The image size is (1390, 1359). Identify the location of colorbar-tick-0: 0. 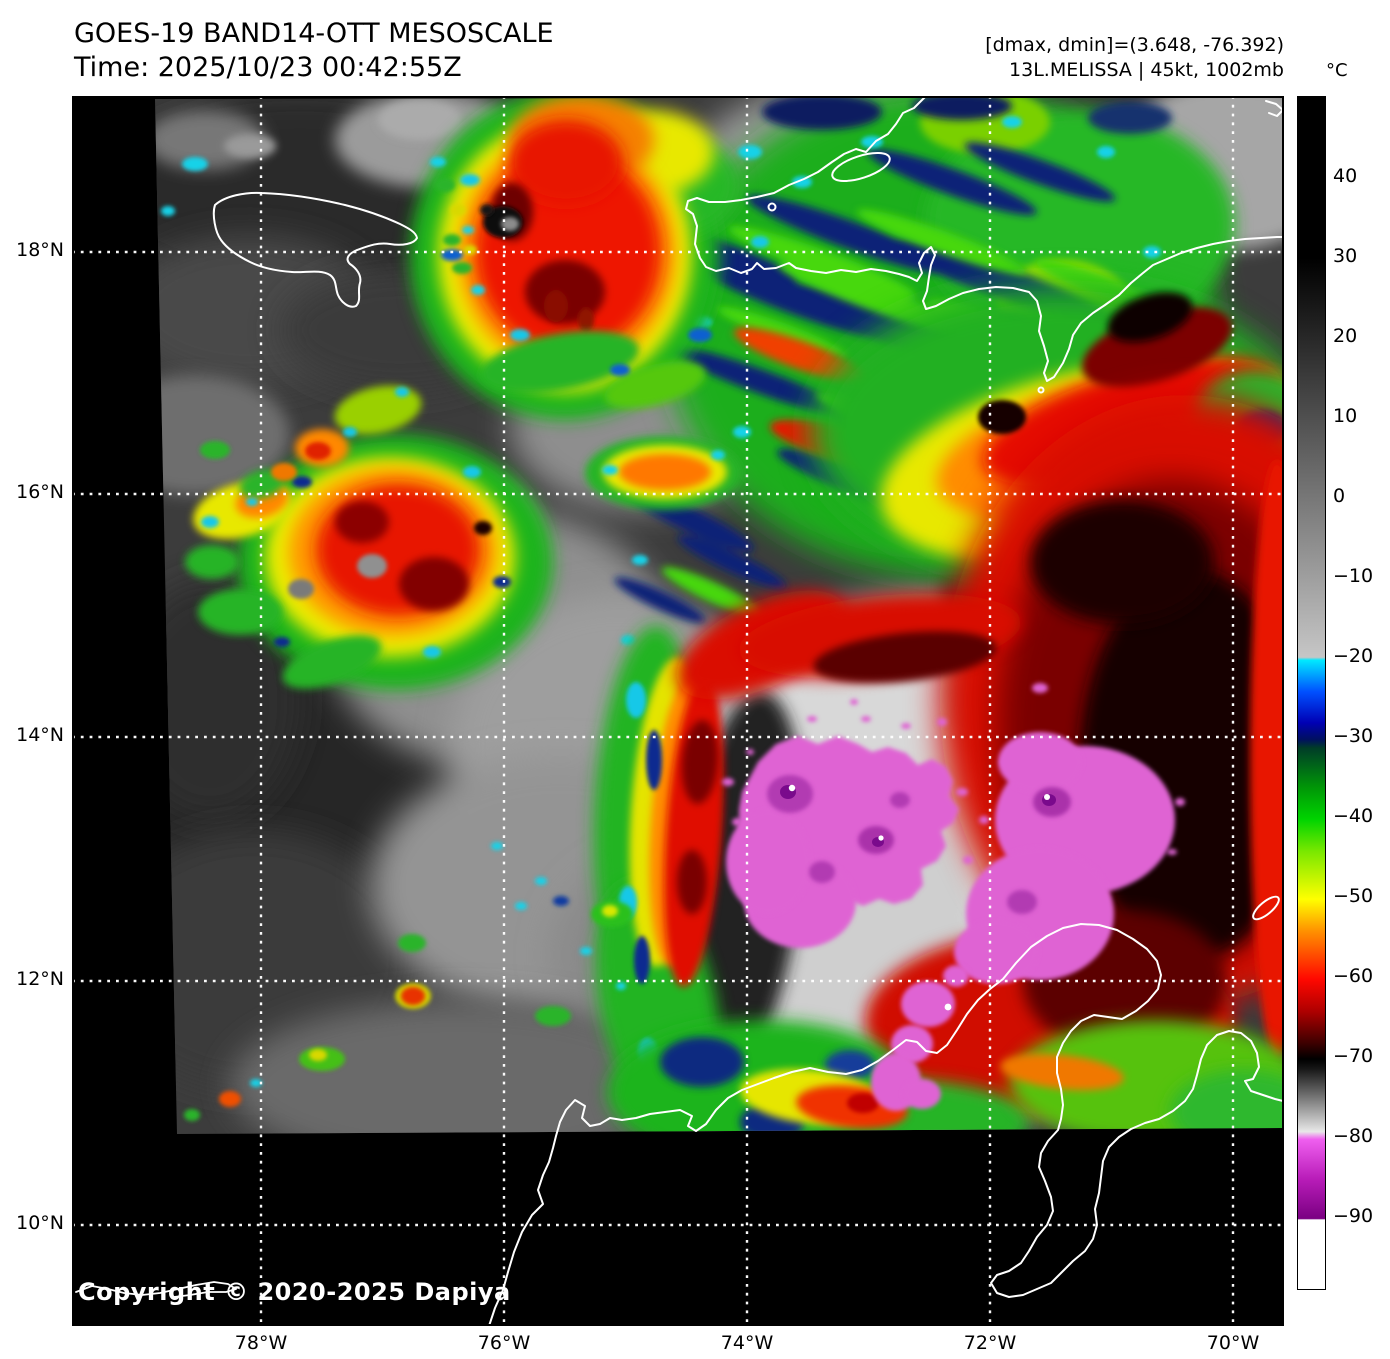
(1339, 496).